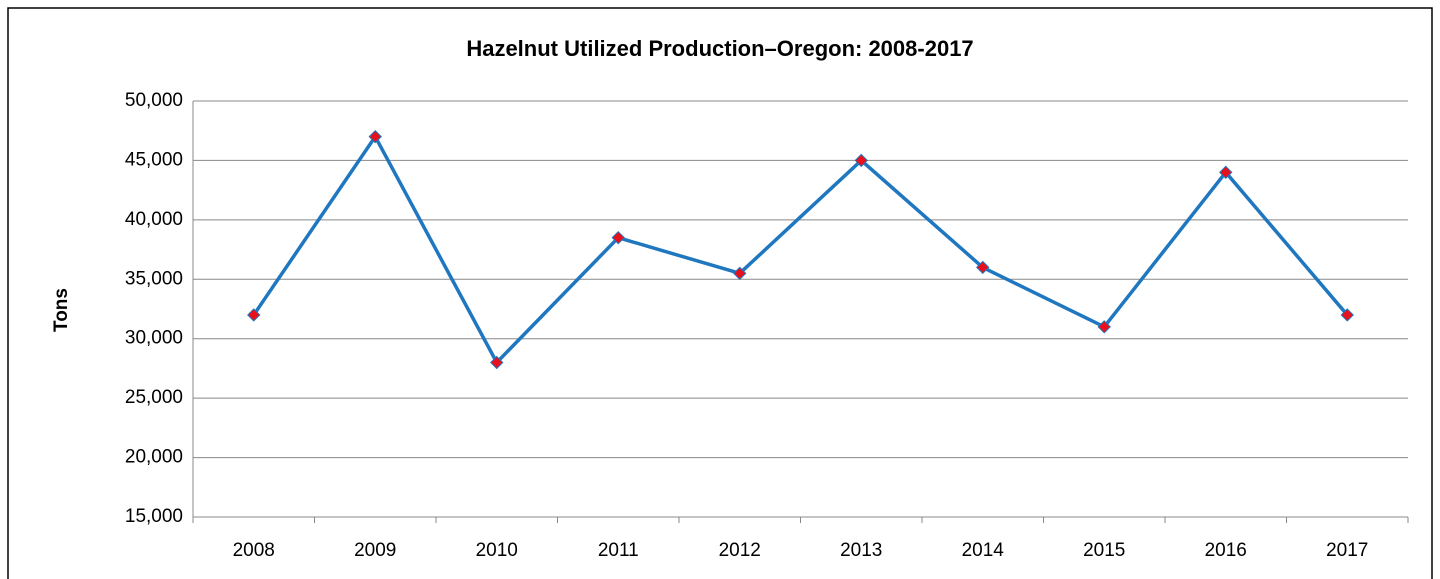 This screenshot has width=1440, height=579. Describe the element at coordinates (154, 338) in the screenshot. I see `y-tick-label: 30,000` at that location.